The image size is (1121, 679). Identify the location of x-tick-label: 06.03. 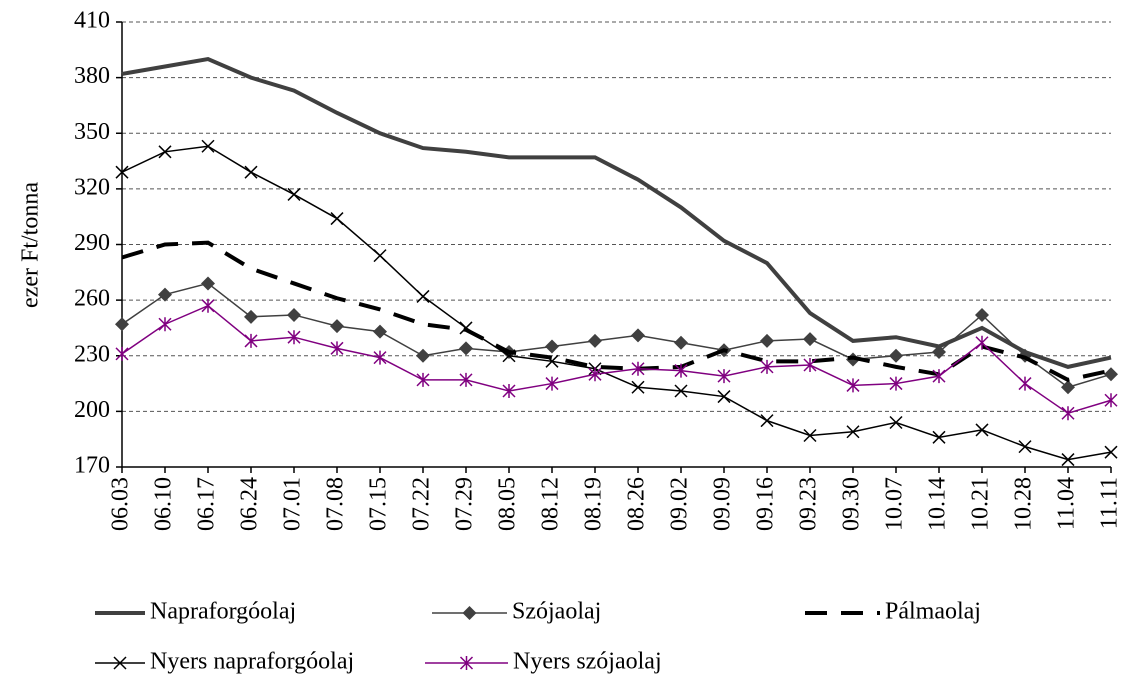
(121, 504).